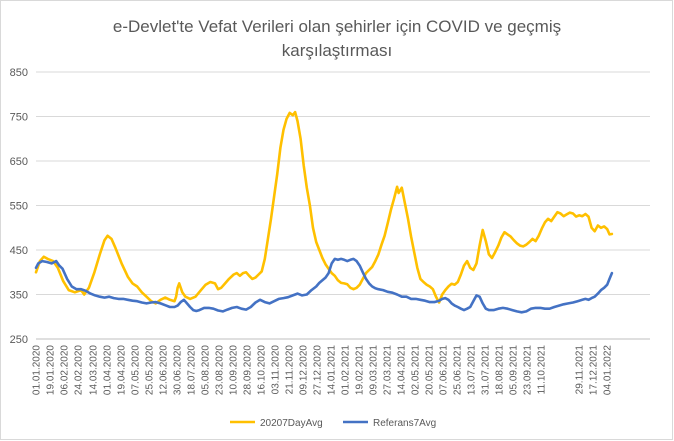  I want to click on x-tick-label: 17.12.2021, so click(594, 370).